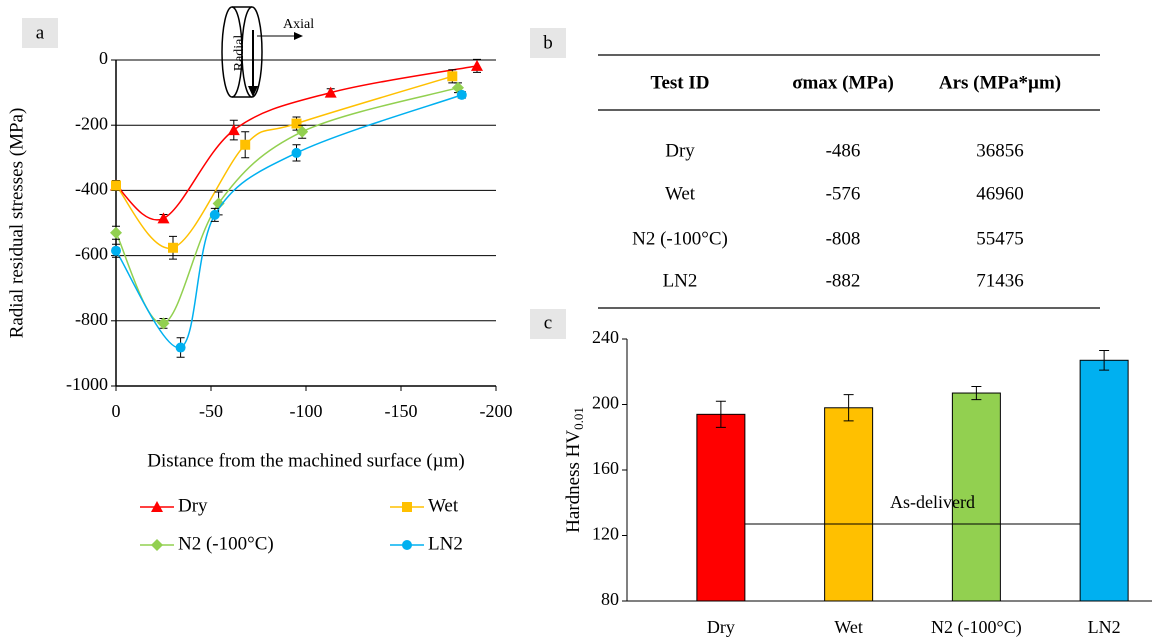 This screenshot has height=641, width=1156. Describe the element at coordinates (496, 411) in the screenshot. I see `x-tick-label: -200` at that location.